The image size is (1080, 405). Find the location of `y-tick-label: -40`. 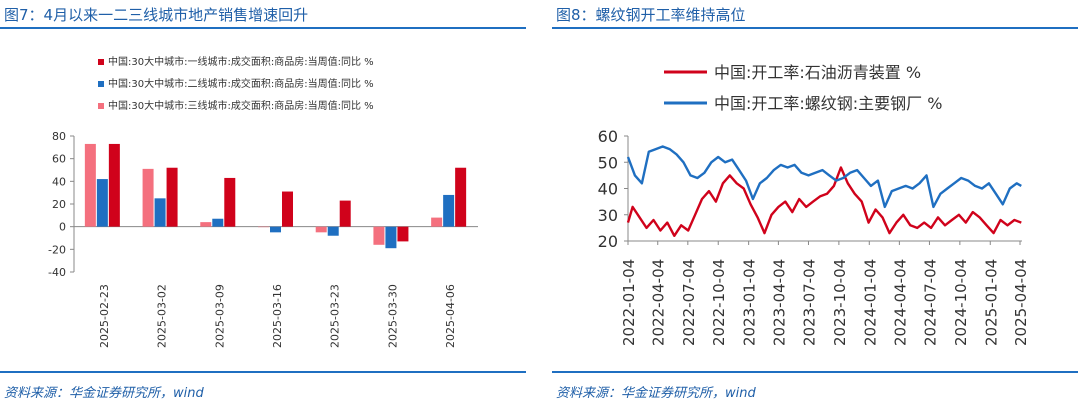

y-tick-label: -40 is located at coordinates (57, 272).